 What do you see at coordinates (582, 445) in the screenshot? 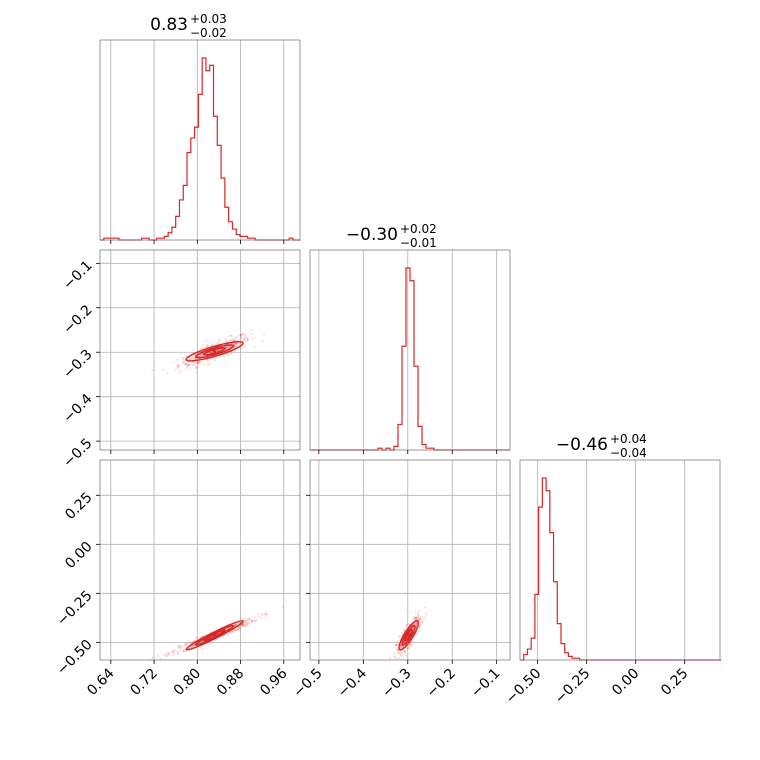
I see `param-title-value: −0.46` at bounding box center [582, 445].